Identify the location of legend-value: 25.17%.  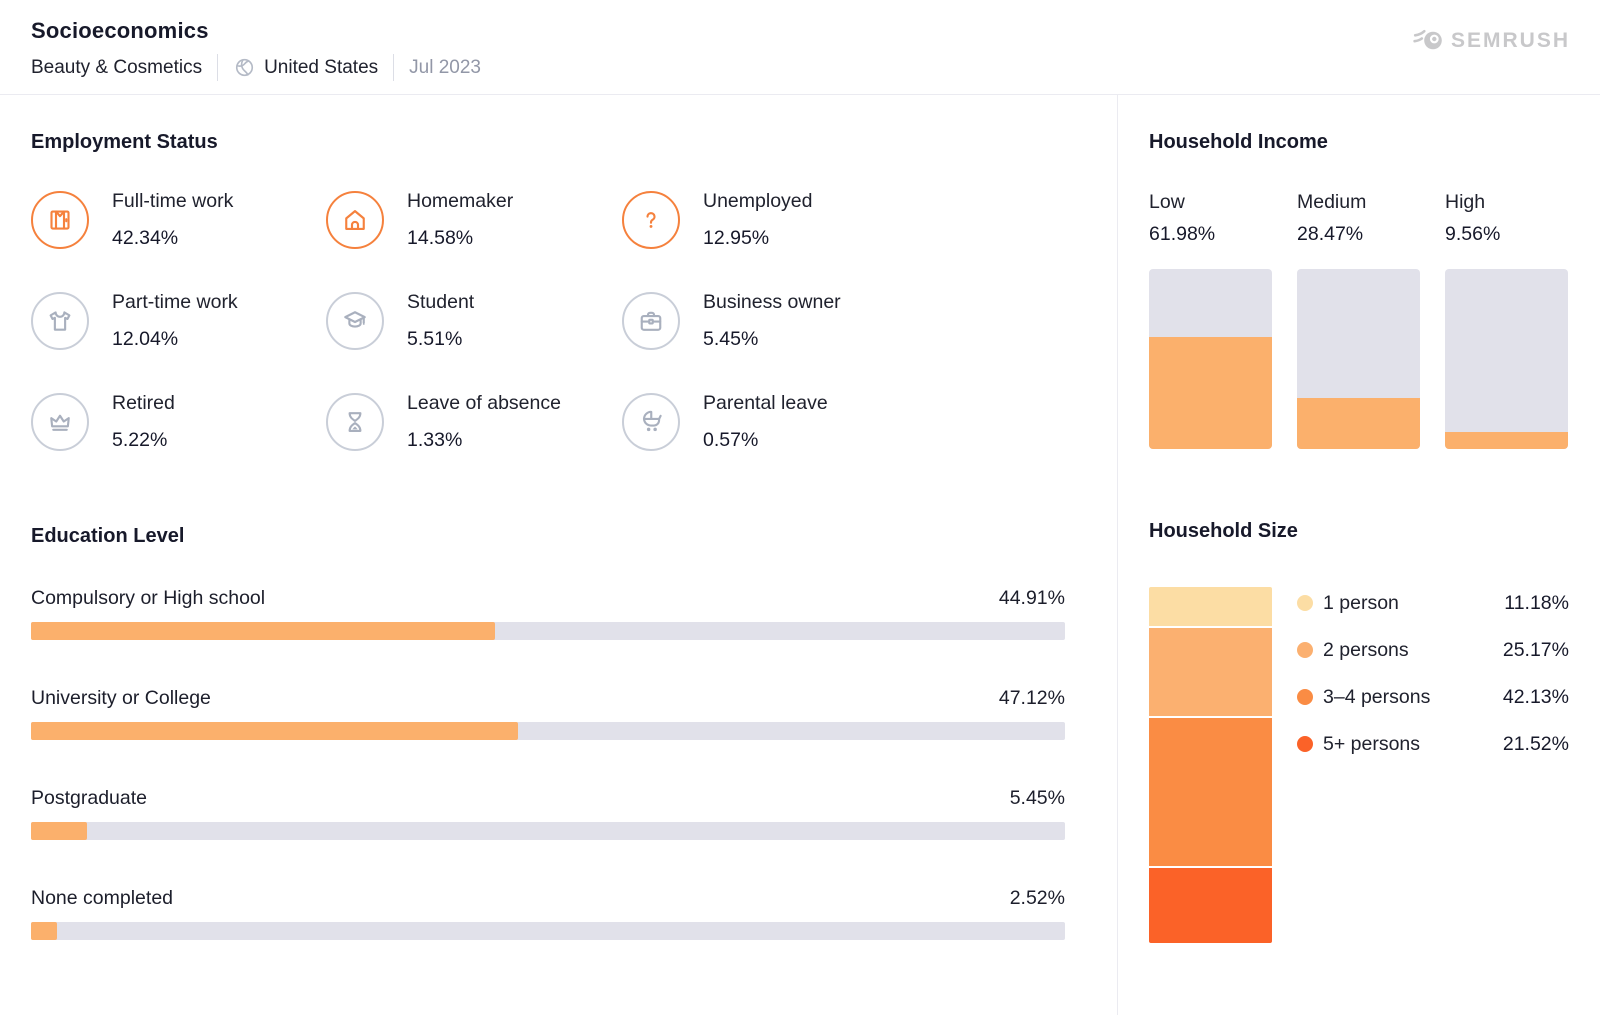
(1535, 649).